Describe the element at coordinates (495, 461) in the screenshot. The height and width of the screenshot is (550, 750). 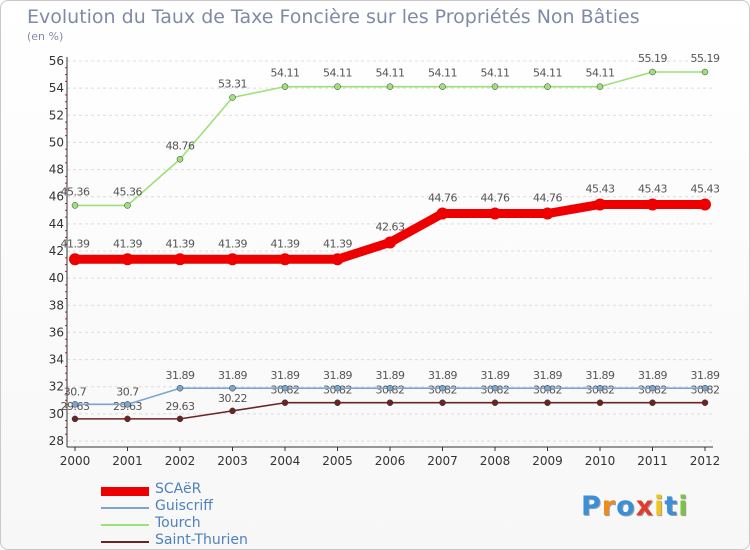
I see `x-tick-label: 2008` at that location.